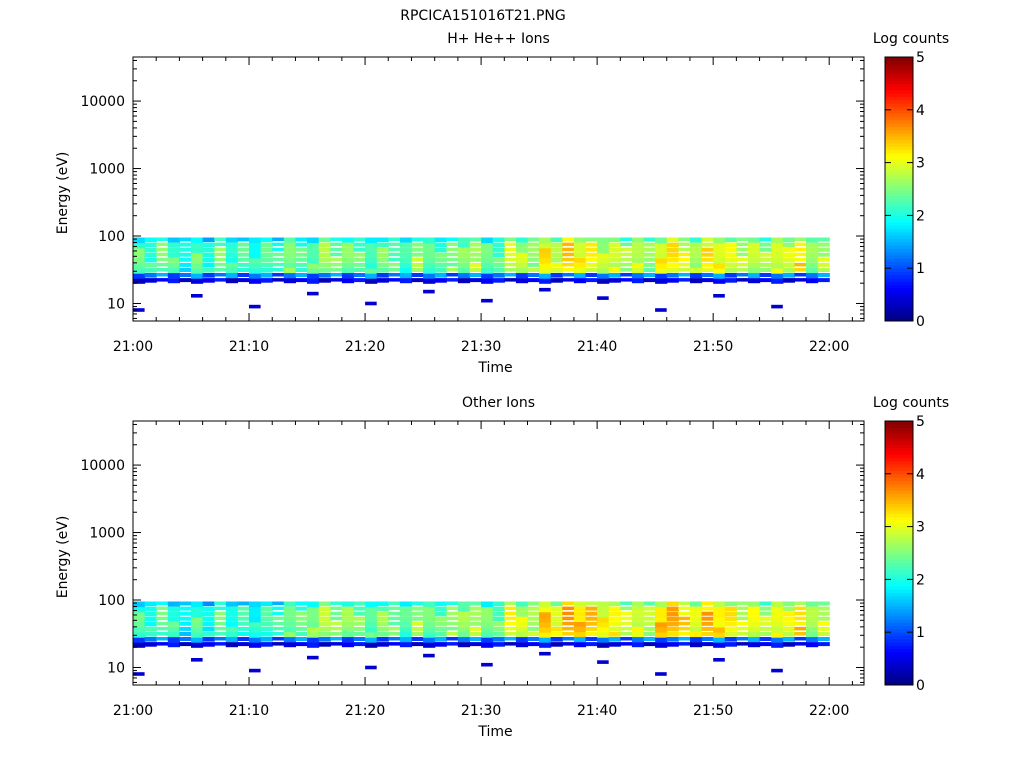 This screenshot has width=1024, height=768. What do you see at coordinates (911, 403) in the screenshot?
I see `colorbar-label: Log counts` at bounding box center [911, 403].